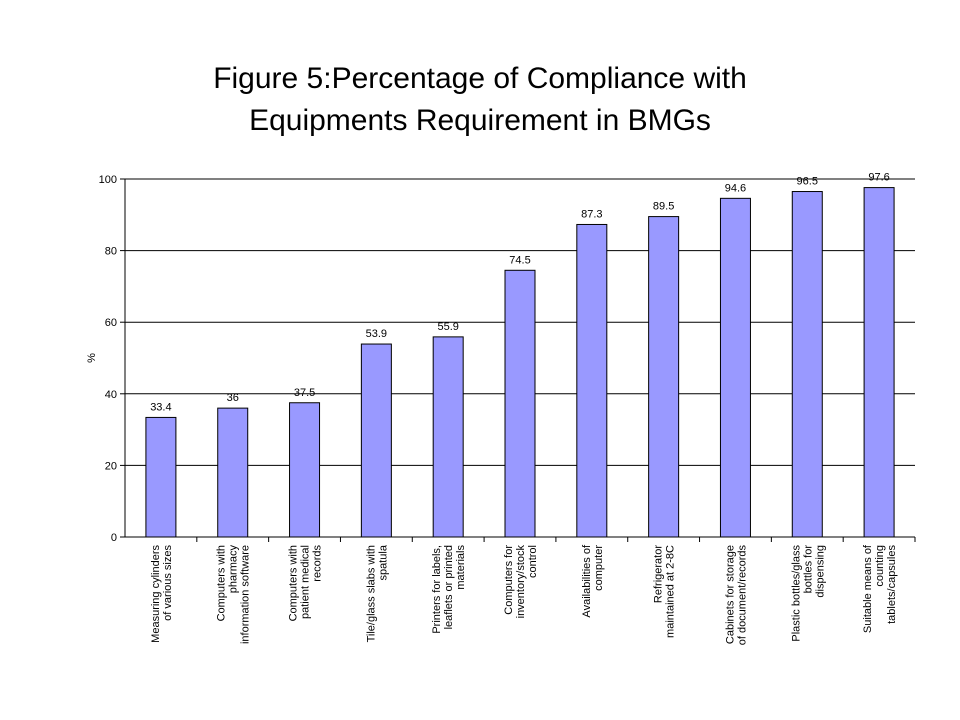 The width and height of the screenshot is (960, 720). Describe the element at coordinates (730, 594) in the screenshot. I see `x-category-label-line: Cabinets for storage` at that location.